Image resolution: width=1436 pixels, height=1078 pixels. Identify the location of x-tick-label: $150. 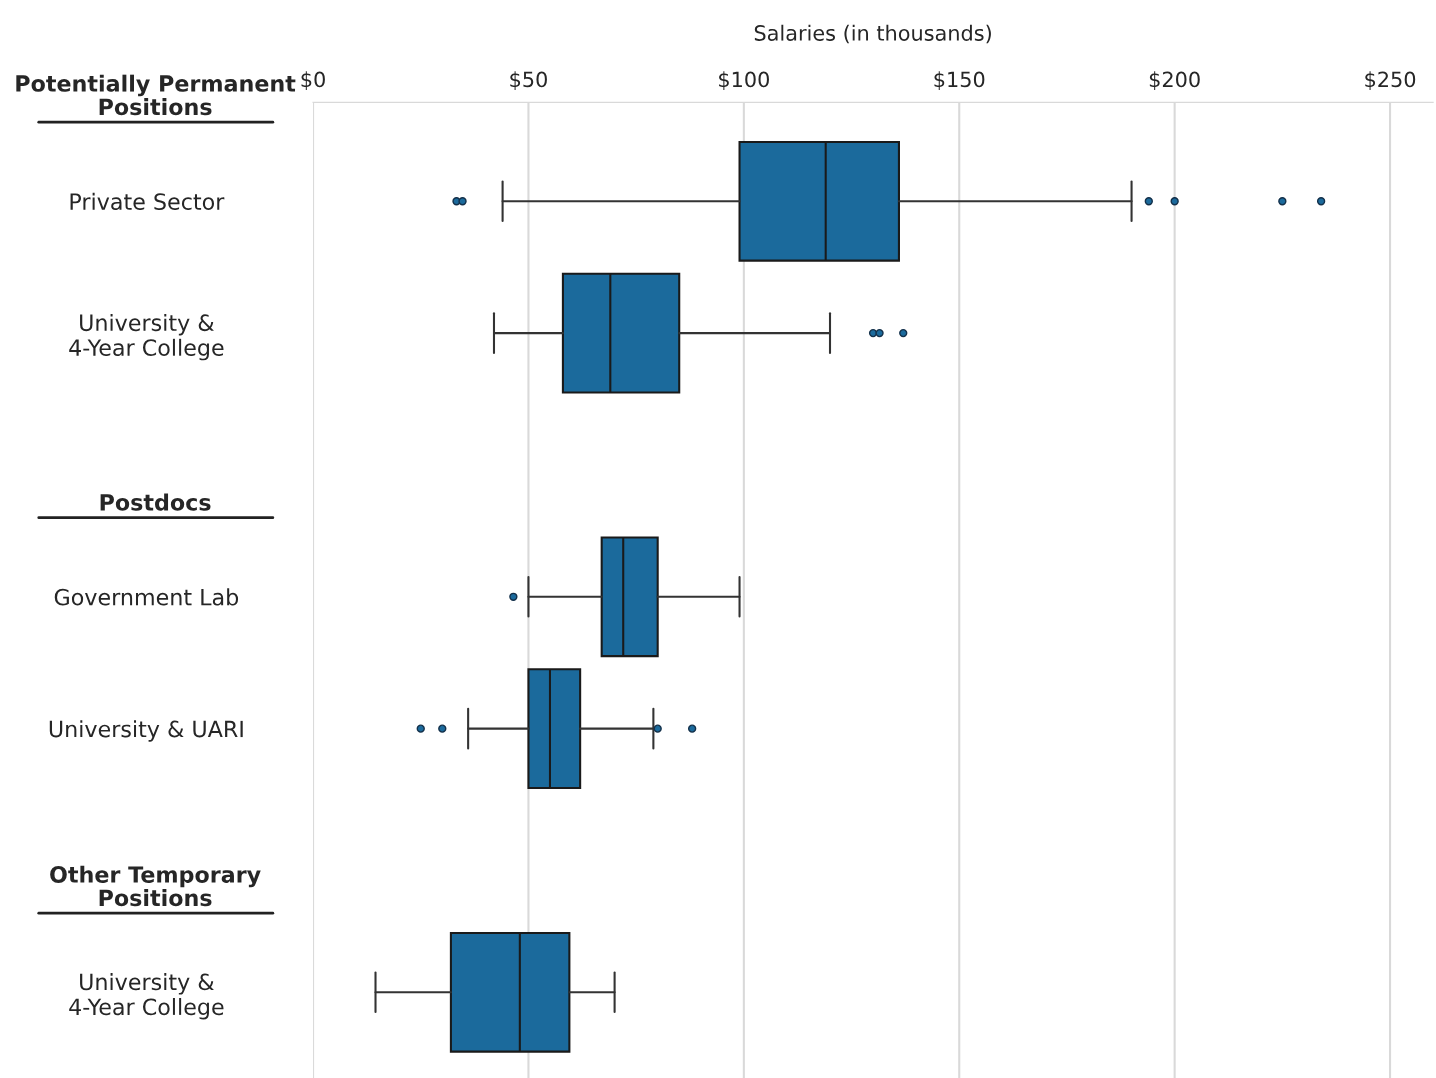
(959, 81).